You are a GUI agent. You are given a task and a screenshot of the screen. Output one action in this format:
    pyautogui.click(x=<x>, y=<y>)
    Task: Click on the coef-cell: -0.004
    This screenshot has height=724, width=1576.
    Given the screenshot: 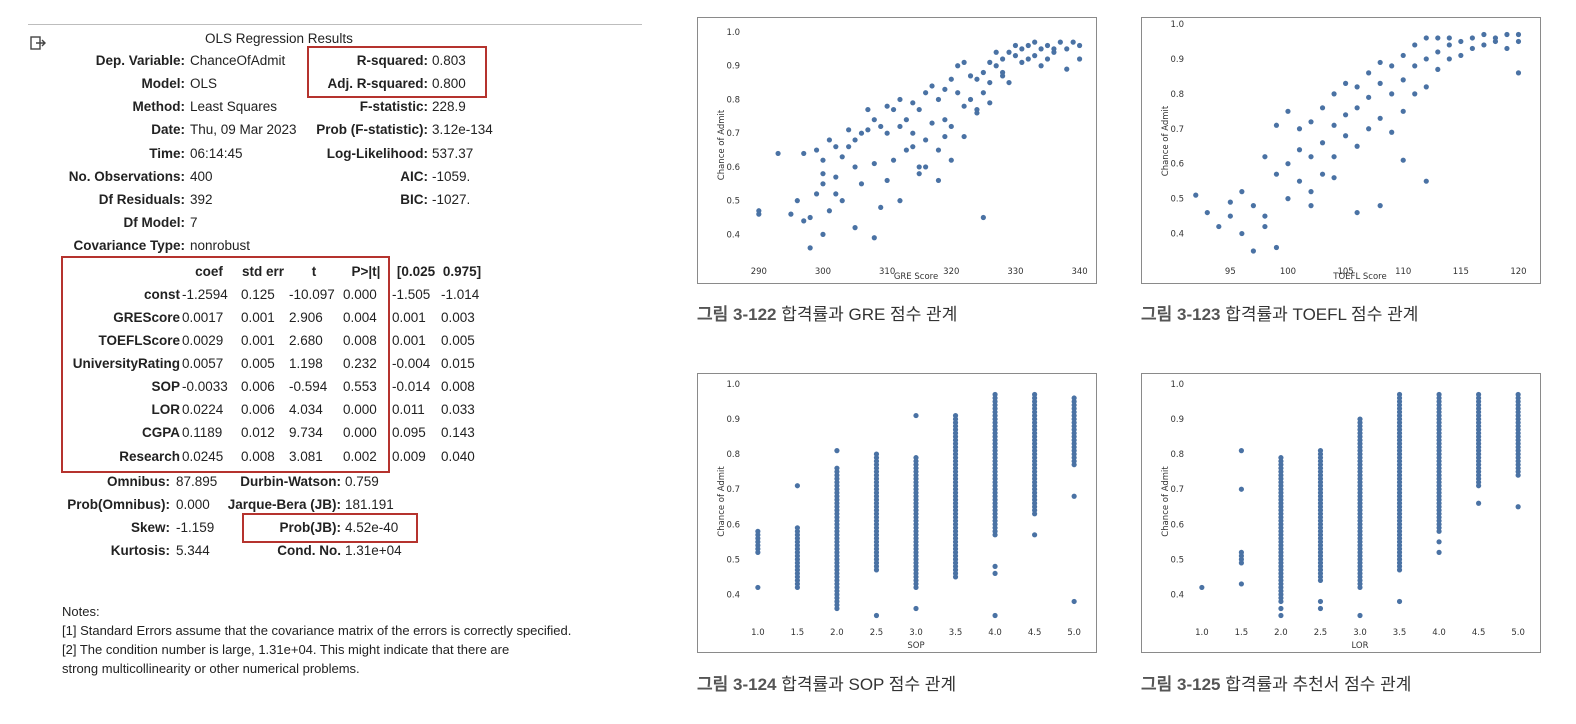 What is the action you would take?
    pyautogui.click(x=411, y=363)
    